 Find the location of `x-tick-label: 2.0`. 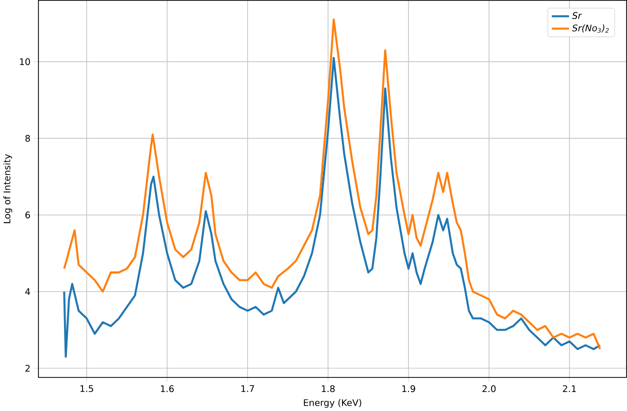

x-tick-label: 2.0 is located at coordinates (489, 388).